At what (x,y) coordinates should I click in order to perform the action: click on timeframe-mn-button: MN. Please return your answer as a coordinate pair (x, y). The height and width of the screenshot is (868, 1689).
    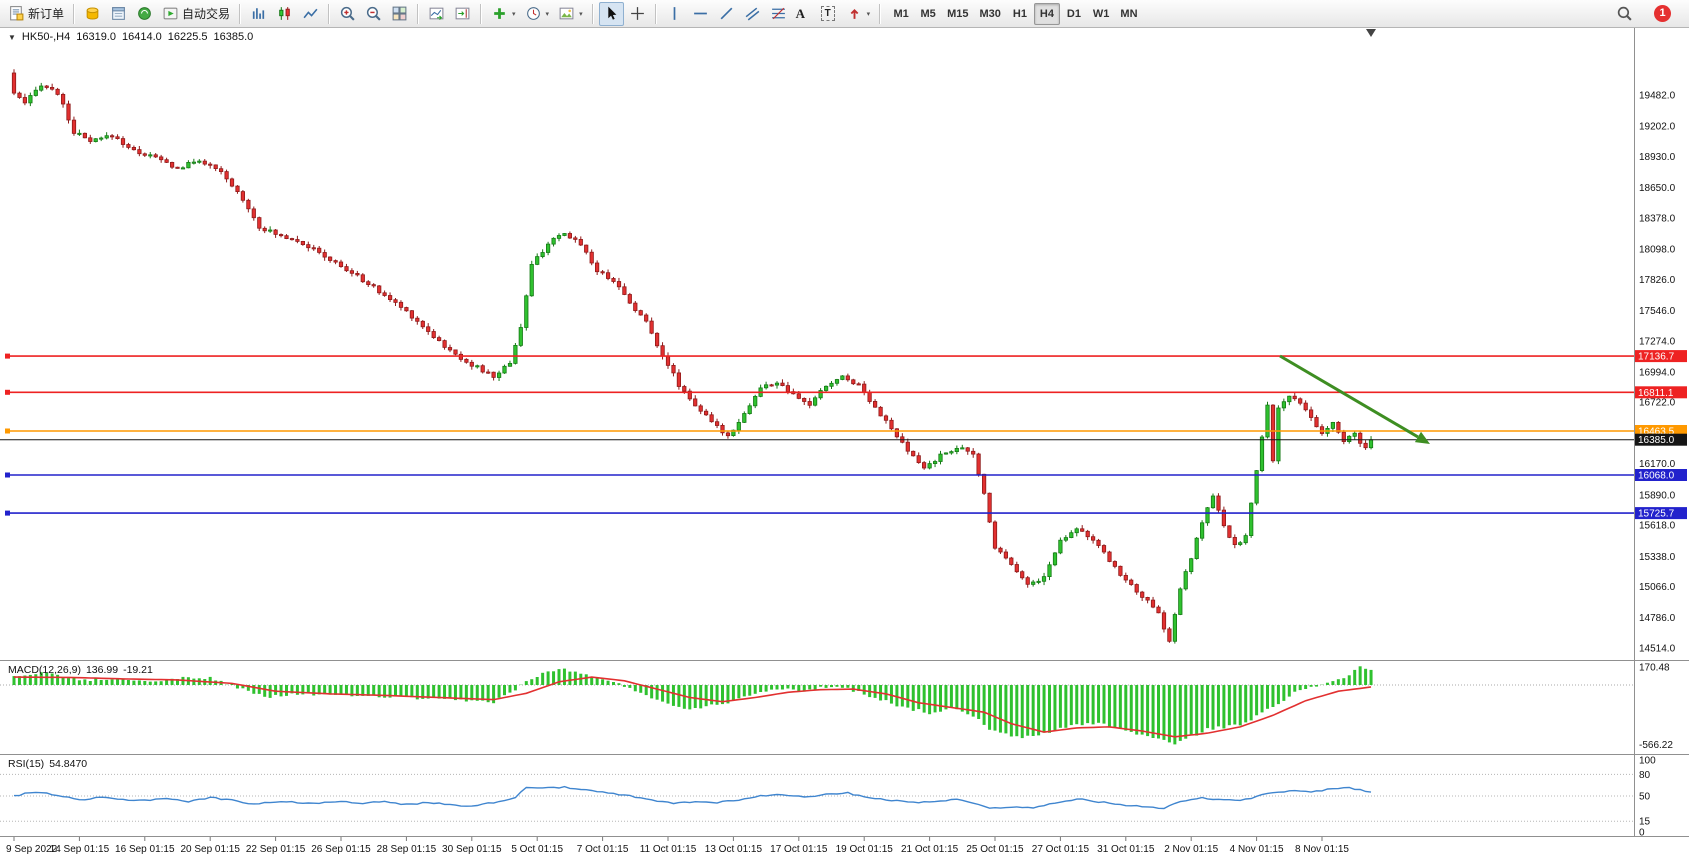
    Looking at the image, I should click on (1128, 14).